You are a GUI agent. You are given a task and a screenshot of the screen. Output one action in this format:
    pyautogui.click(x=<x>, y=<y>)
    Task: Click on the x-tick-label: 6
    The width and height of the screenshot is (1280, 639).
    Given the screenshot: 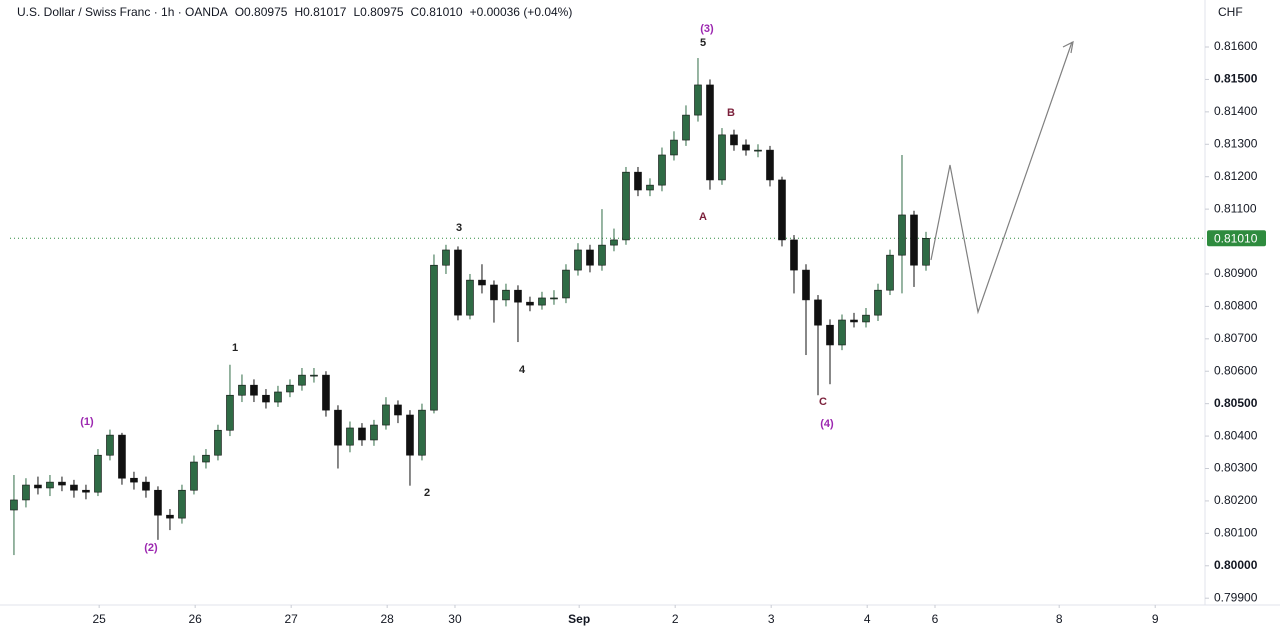 What is the action you would take?
    pyautogui.click(x=935, y=619)
    